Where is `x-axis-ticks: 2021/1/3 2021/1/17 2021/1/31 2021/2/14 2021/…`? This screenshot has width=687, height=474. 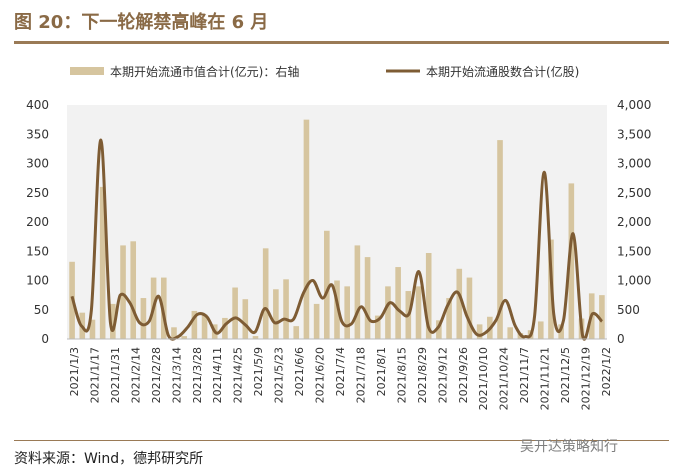 x-axis-ticks: 2021/1/3 2021/1/17 2021/1/31 2021/2/14 2021/… is located at coordinates (340, 378).